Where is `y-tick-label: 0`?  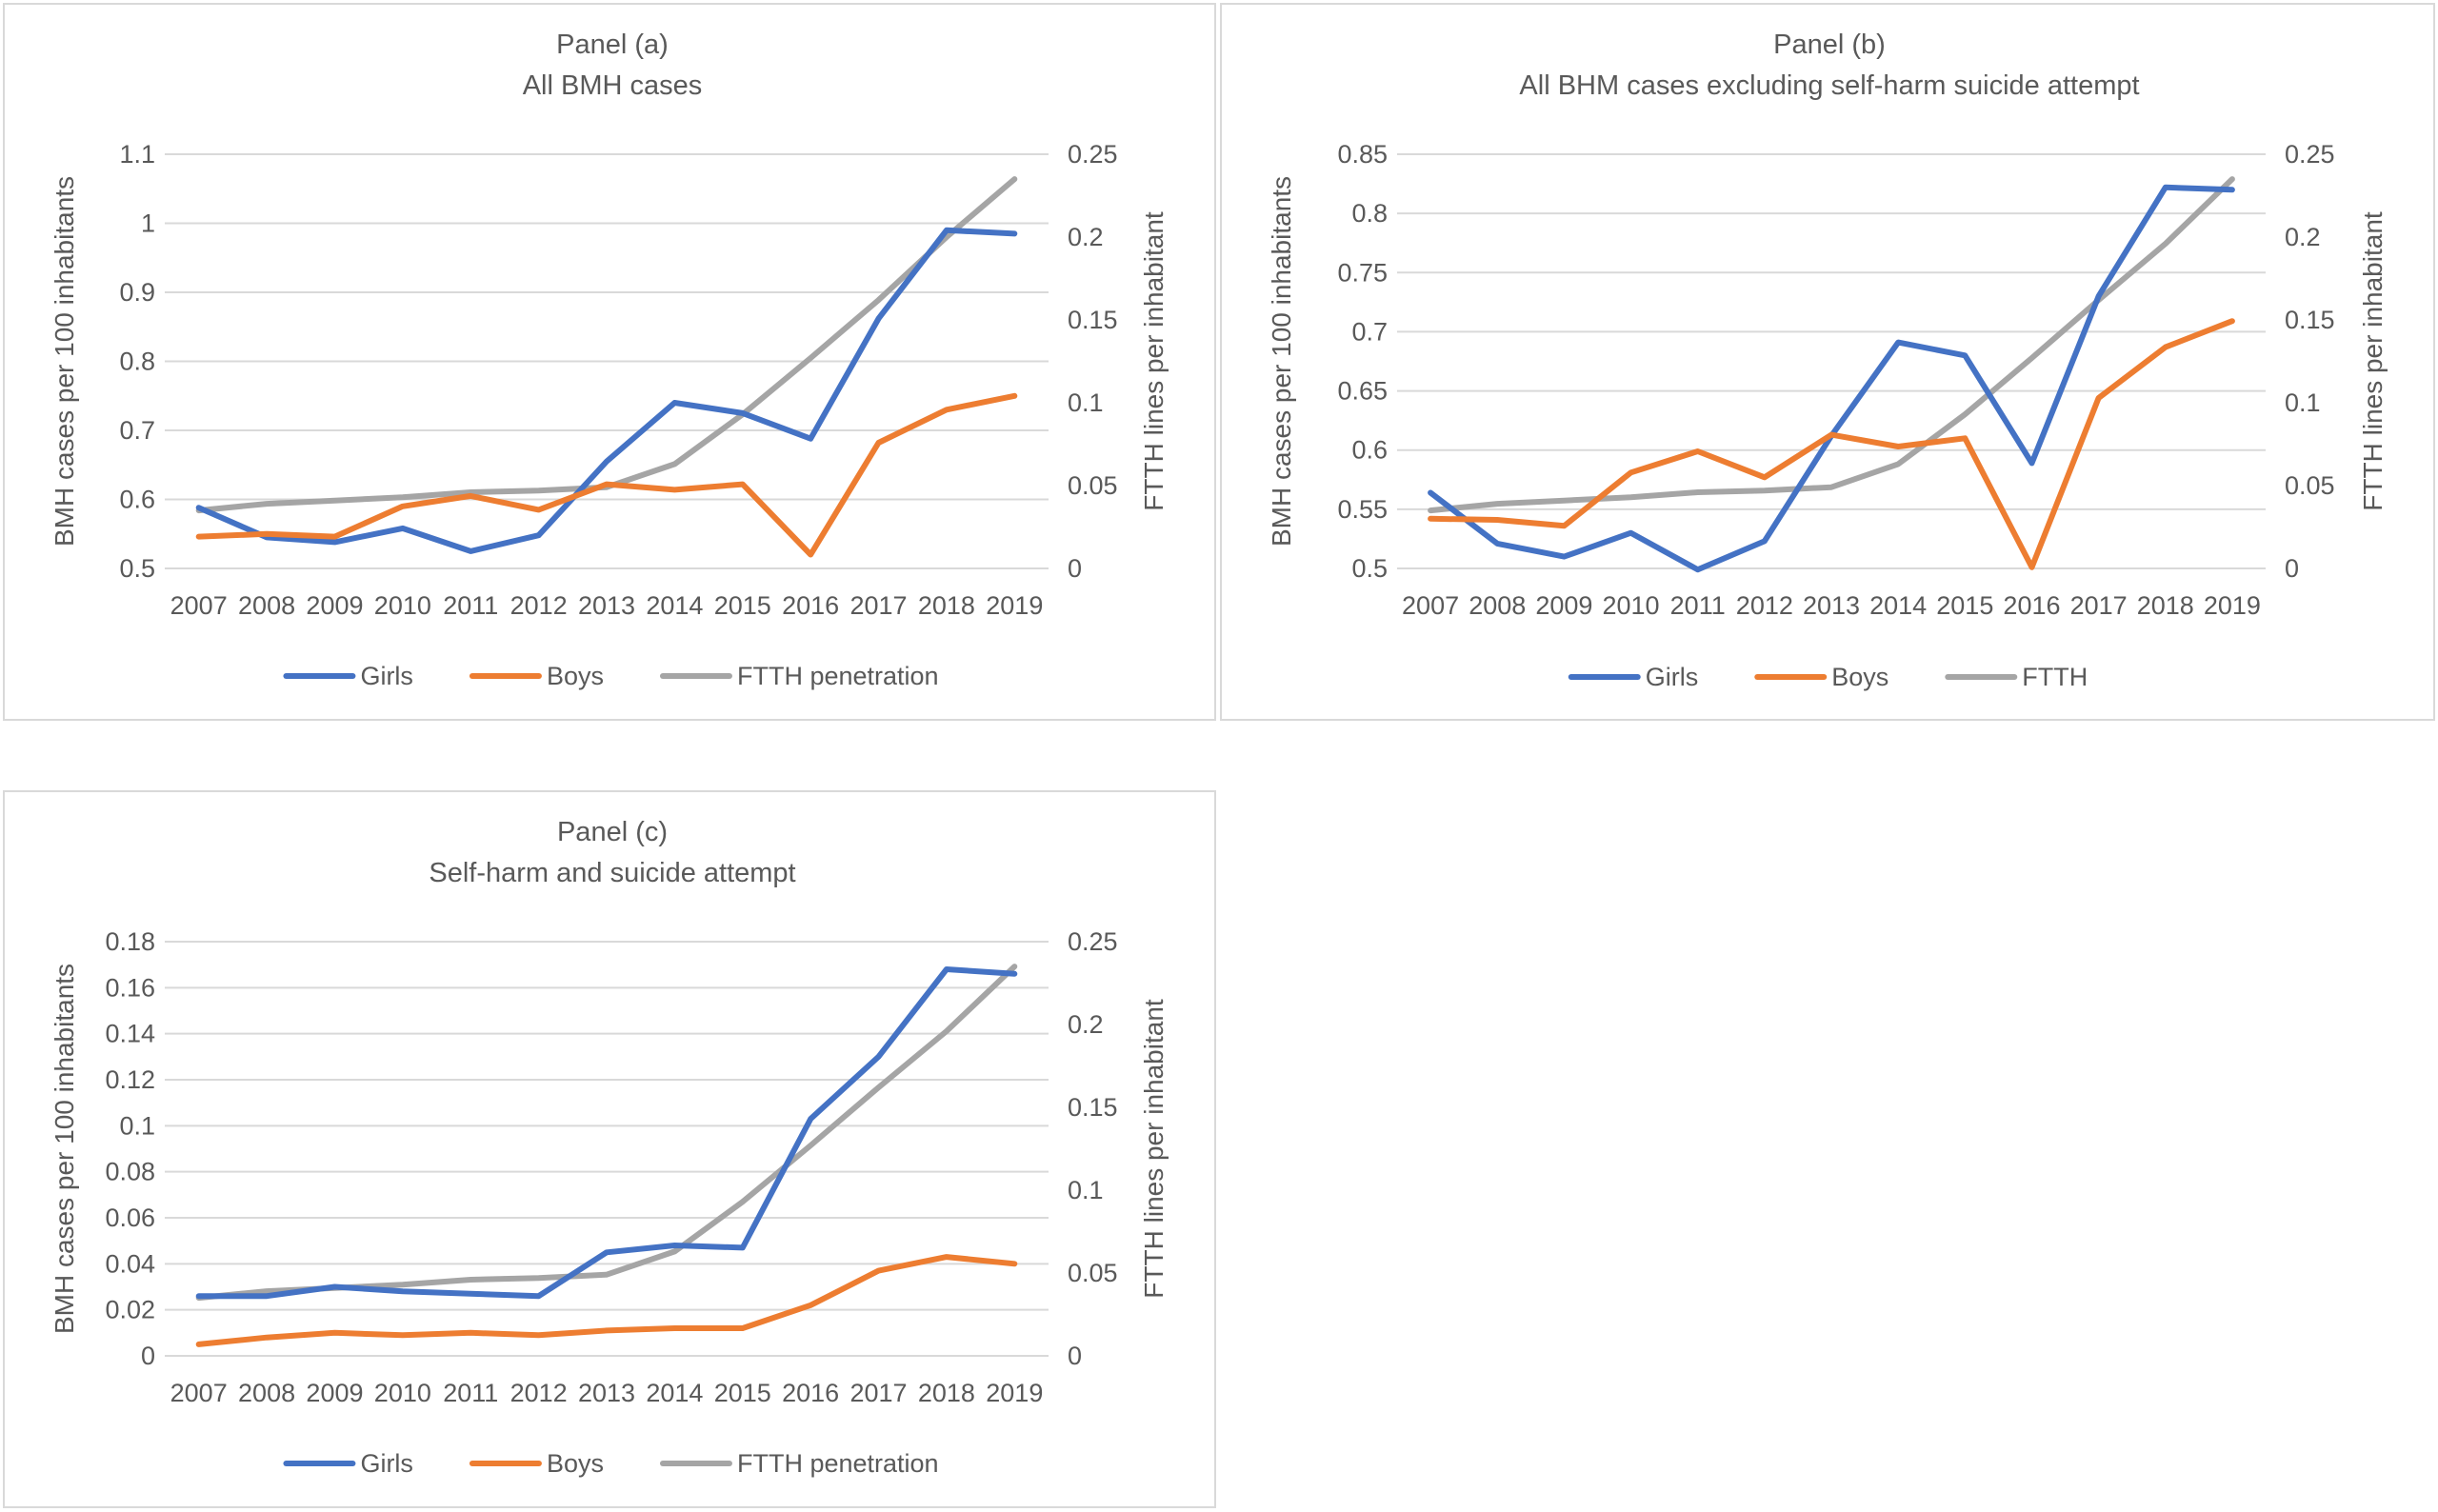 y-tick-label: 0 is located at coordinates (148, 1356).